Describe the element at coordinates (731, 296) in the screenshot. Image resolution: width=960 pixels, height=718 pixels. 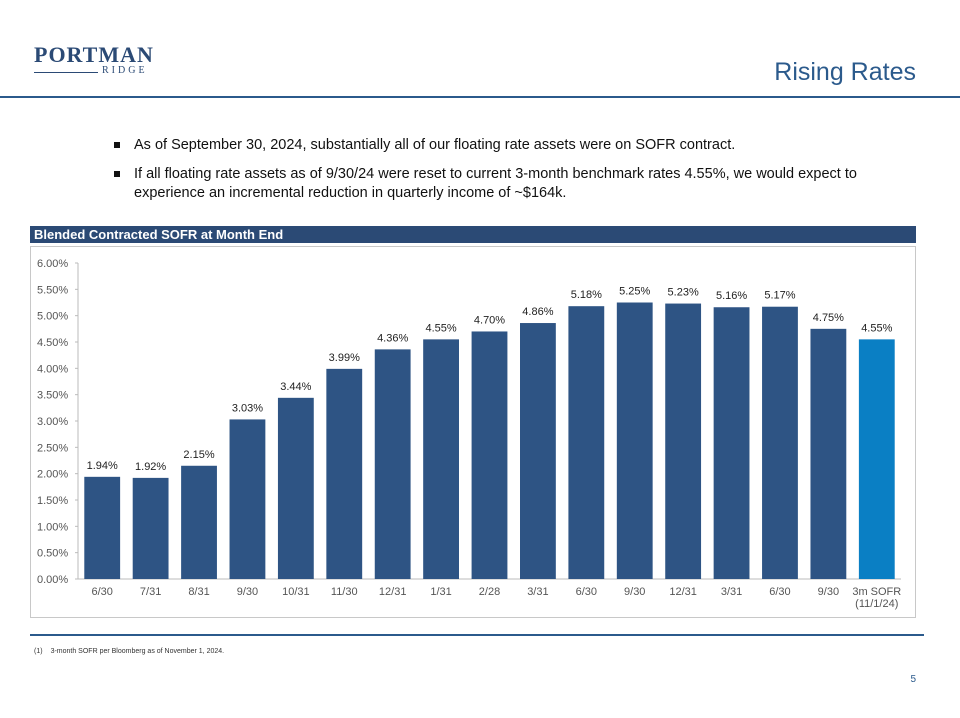
I see `data-label: 5.16%` at that location.